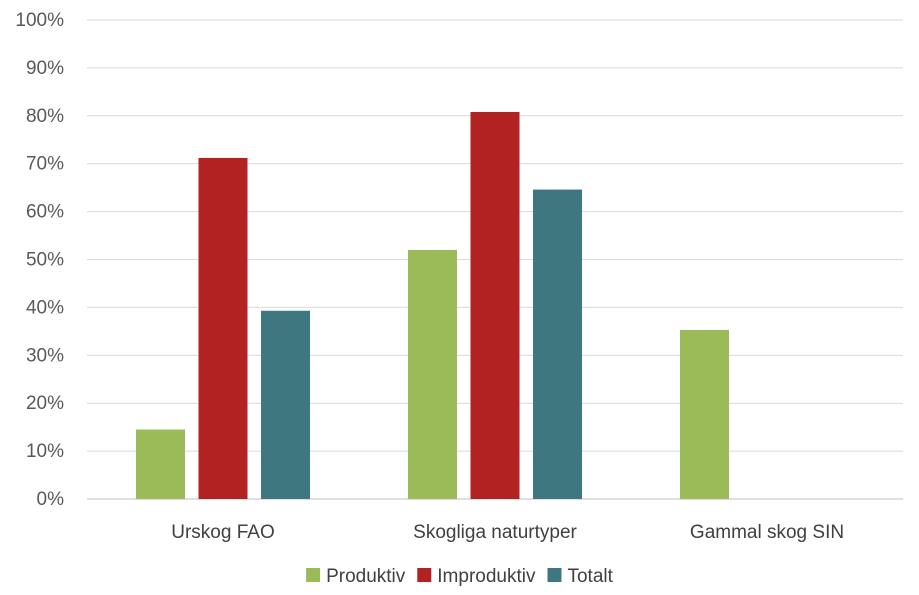 The width and height of the screenshot is (919, 595). Describe the element at coordinates (590, 576) in the screenshot. I see `legend-label-totalt: Totalt` at that location.